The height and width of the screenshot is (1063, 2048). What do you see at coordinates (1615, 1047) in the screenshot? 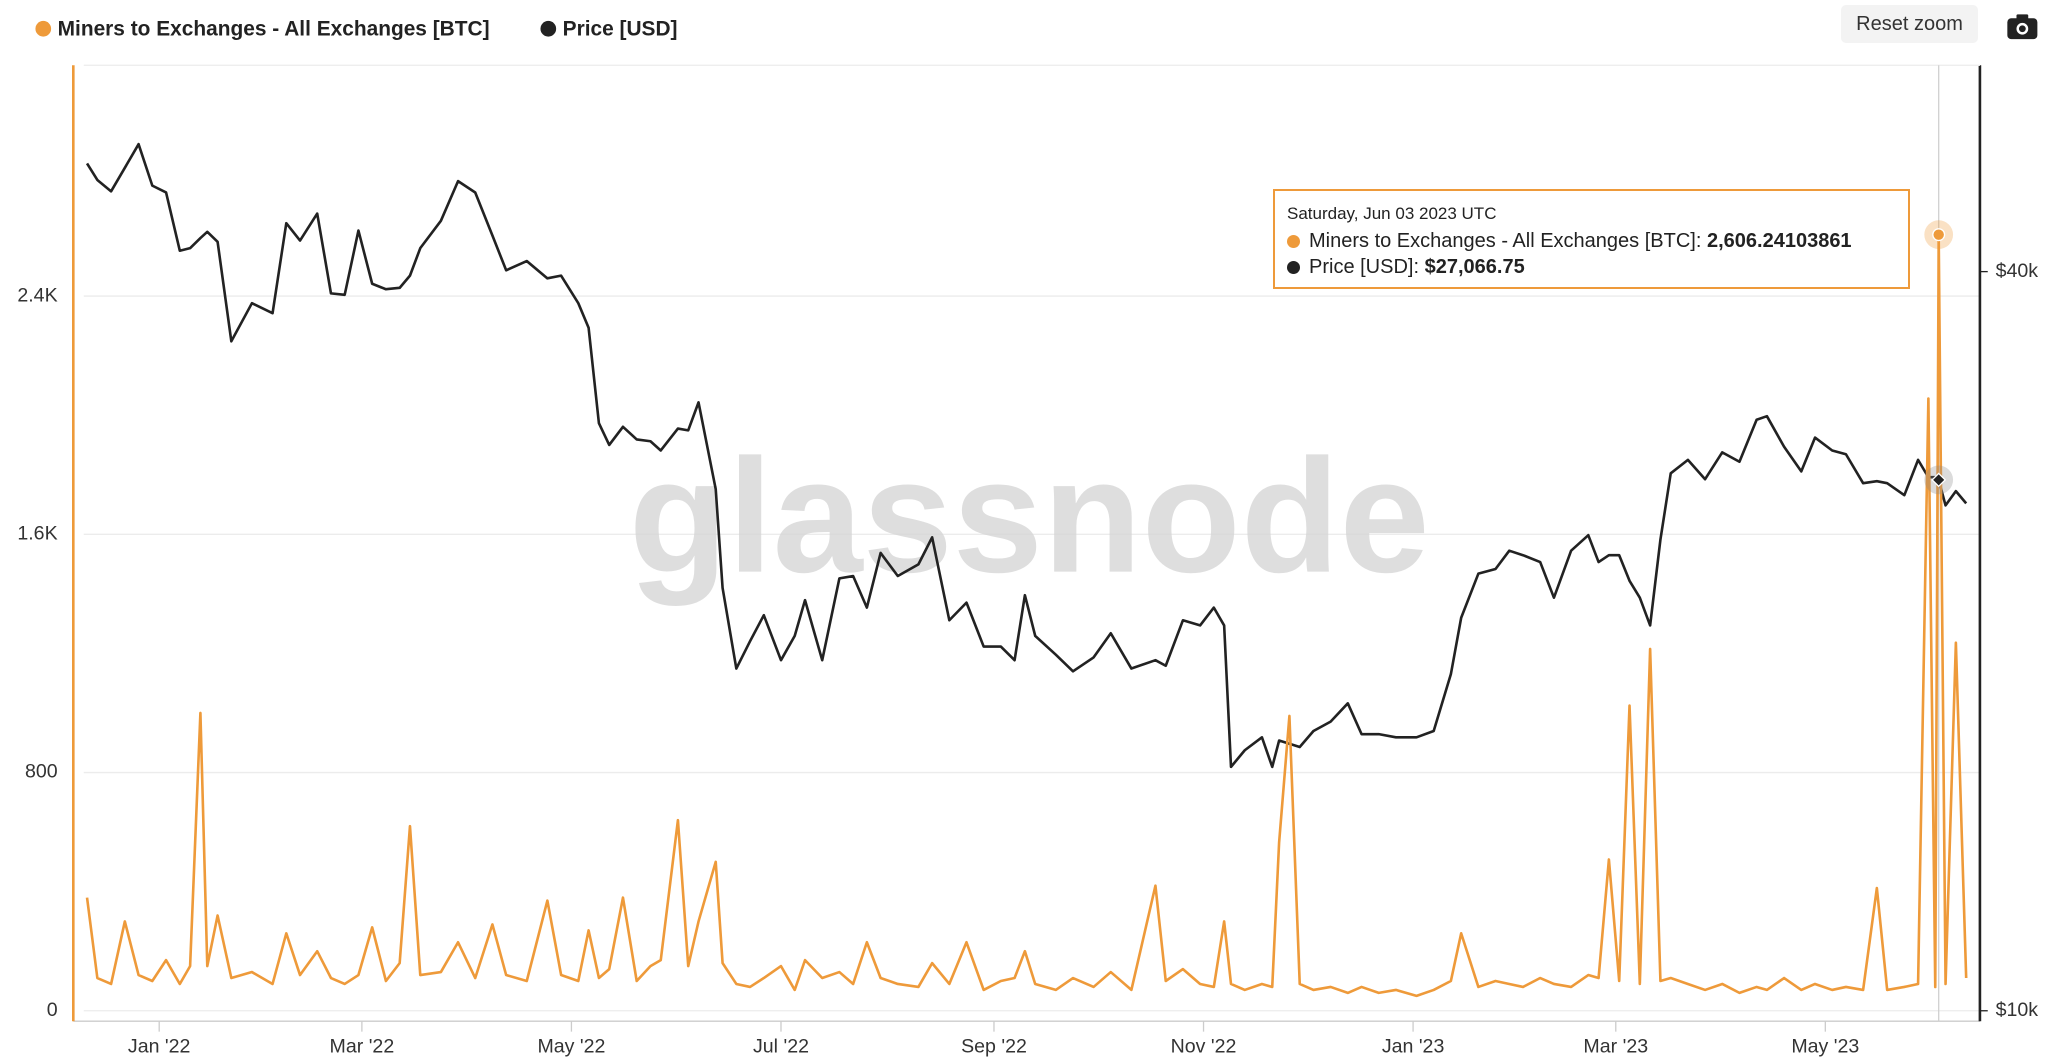
I see `x-tick-label: Mar '23` at bounding box center [1615, 1047].